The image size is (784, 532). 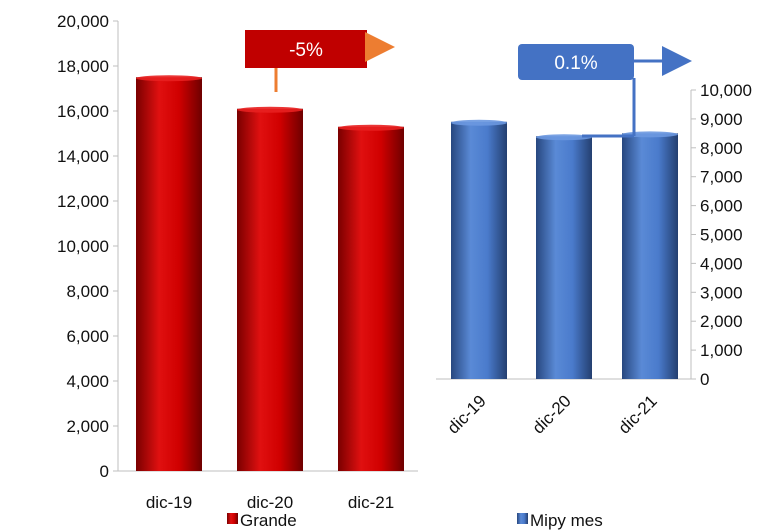 What do you see at coordinates (721, 263) in the screenshot?
I see `right-y-tick-label: 4,000` at bounding box center [721, 263].